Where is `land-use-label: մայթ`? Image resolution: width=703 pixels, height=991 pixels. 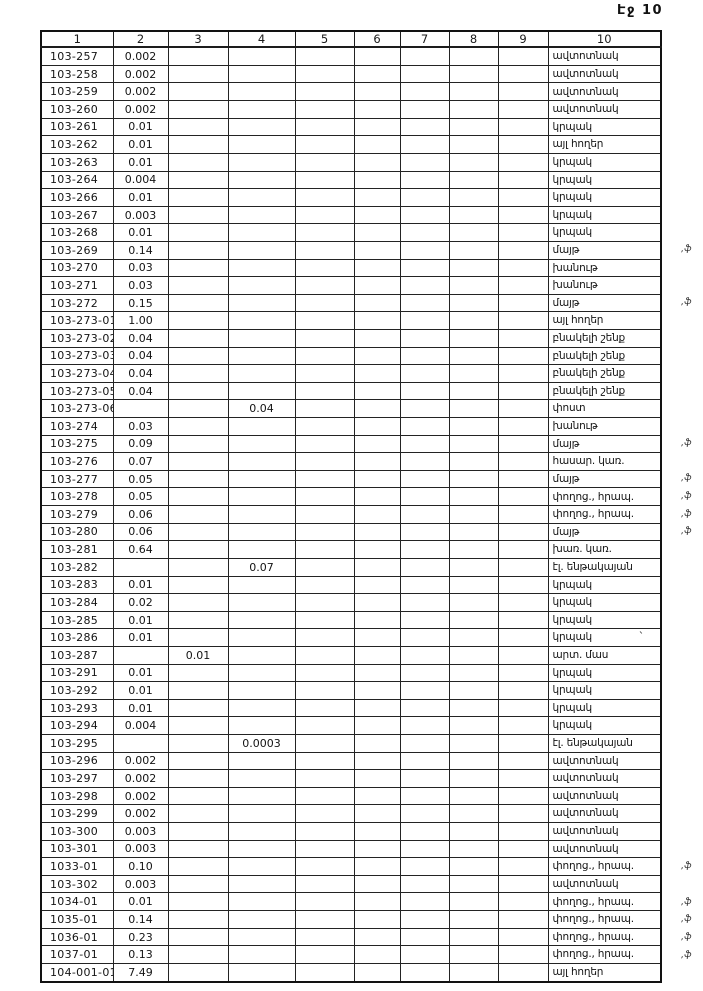
land-use-label: մայթ is located at coordinates (566, 478).